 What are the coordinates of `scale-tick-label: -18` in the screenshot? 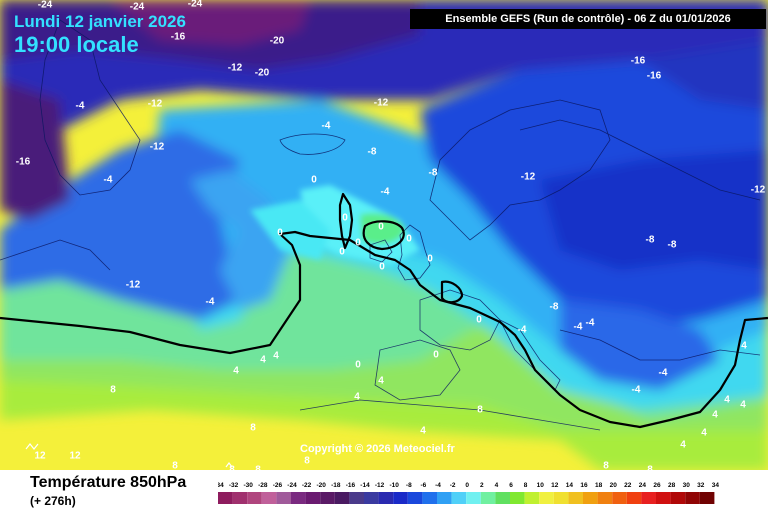 It's located at (336, 485).